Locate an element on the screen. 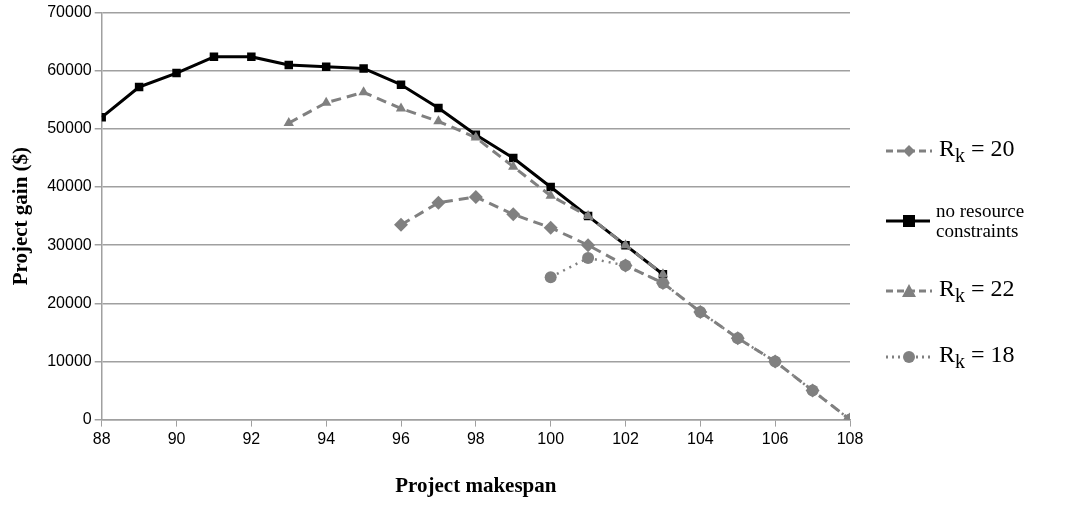 This screenshot has height=508, width=1066. x-tick-label: 108 is located at coordinates (850, 438).